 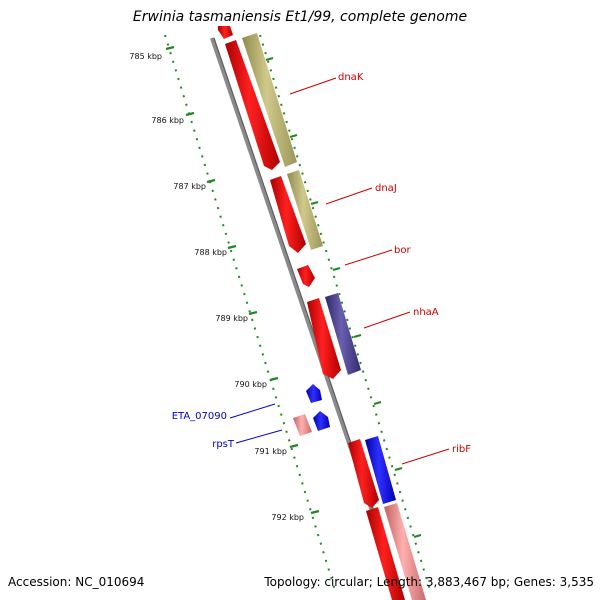 I want to click on tick-label: 790 kbp, so click(x=250, y=384).